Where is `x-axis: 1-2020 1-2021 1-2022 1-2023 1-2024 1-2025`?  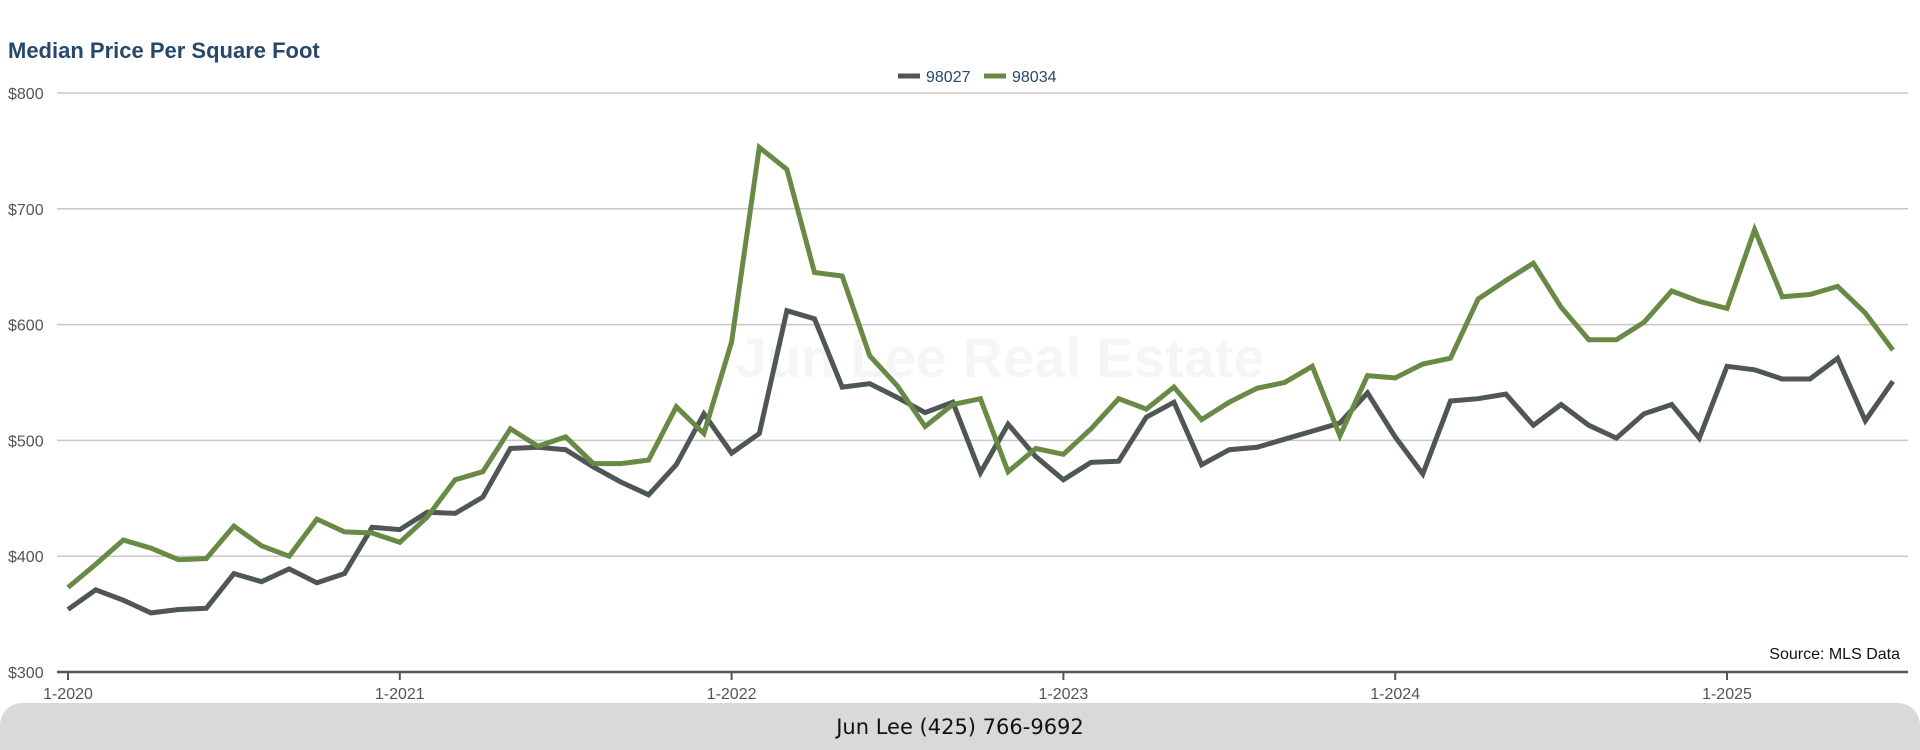
x-axis: 1-2020 1-2021 1-2022 1-2023 1-2024 1-2025 is located at coordinates (975, 686).